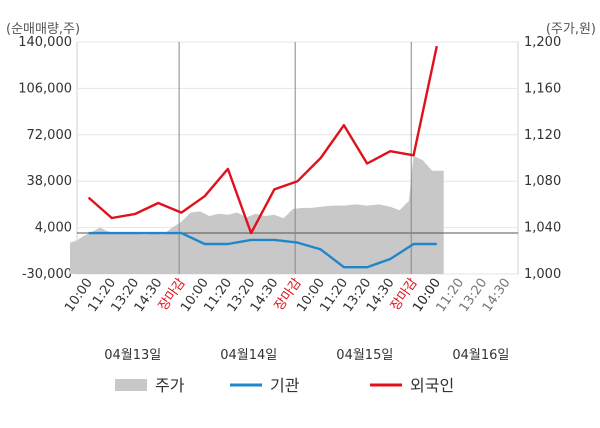 The width and height of the screenshot is (600, 428). I want to click on legend-label: 외국인, so click(432, 385).